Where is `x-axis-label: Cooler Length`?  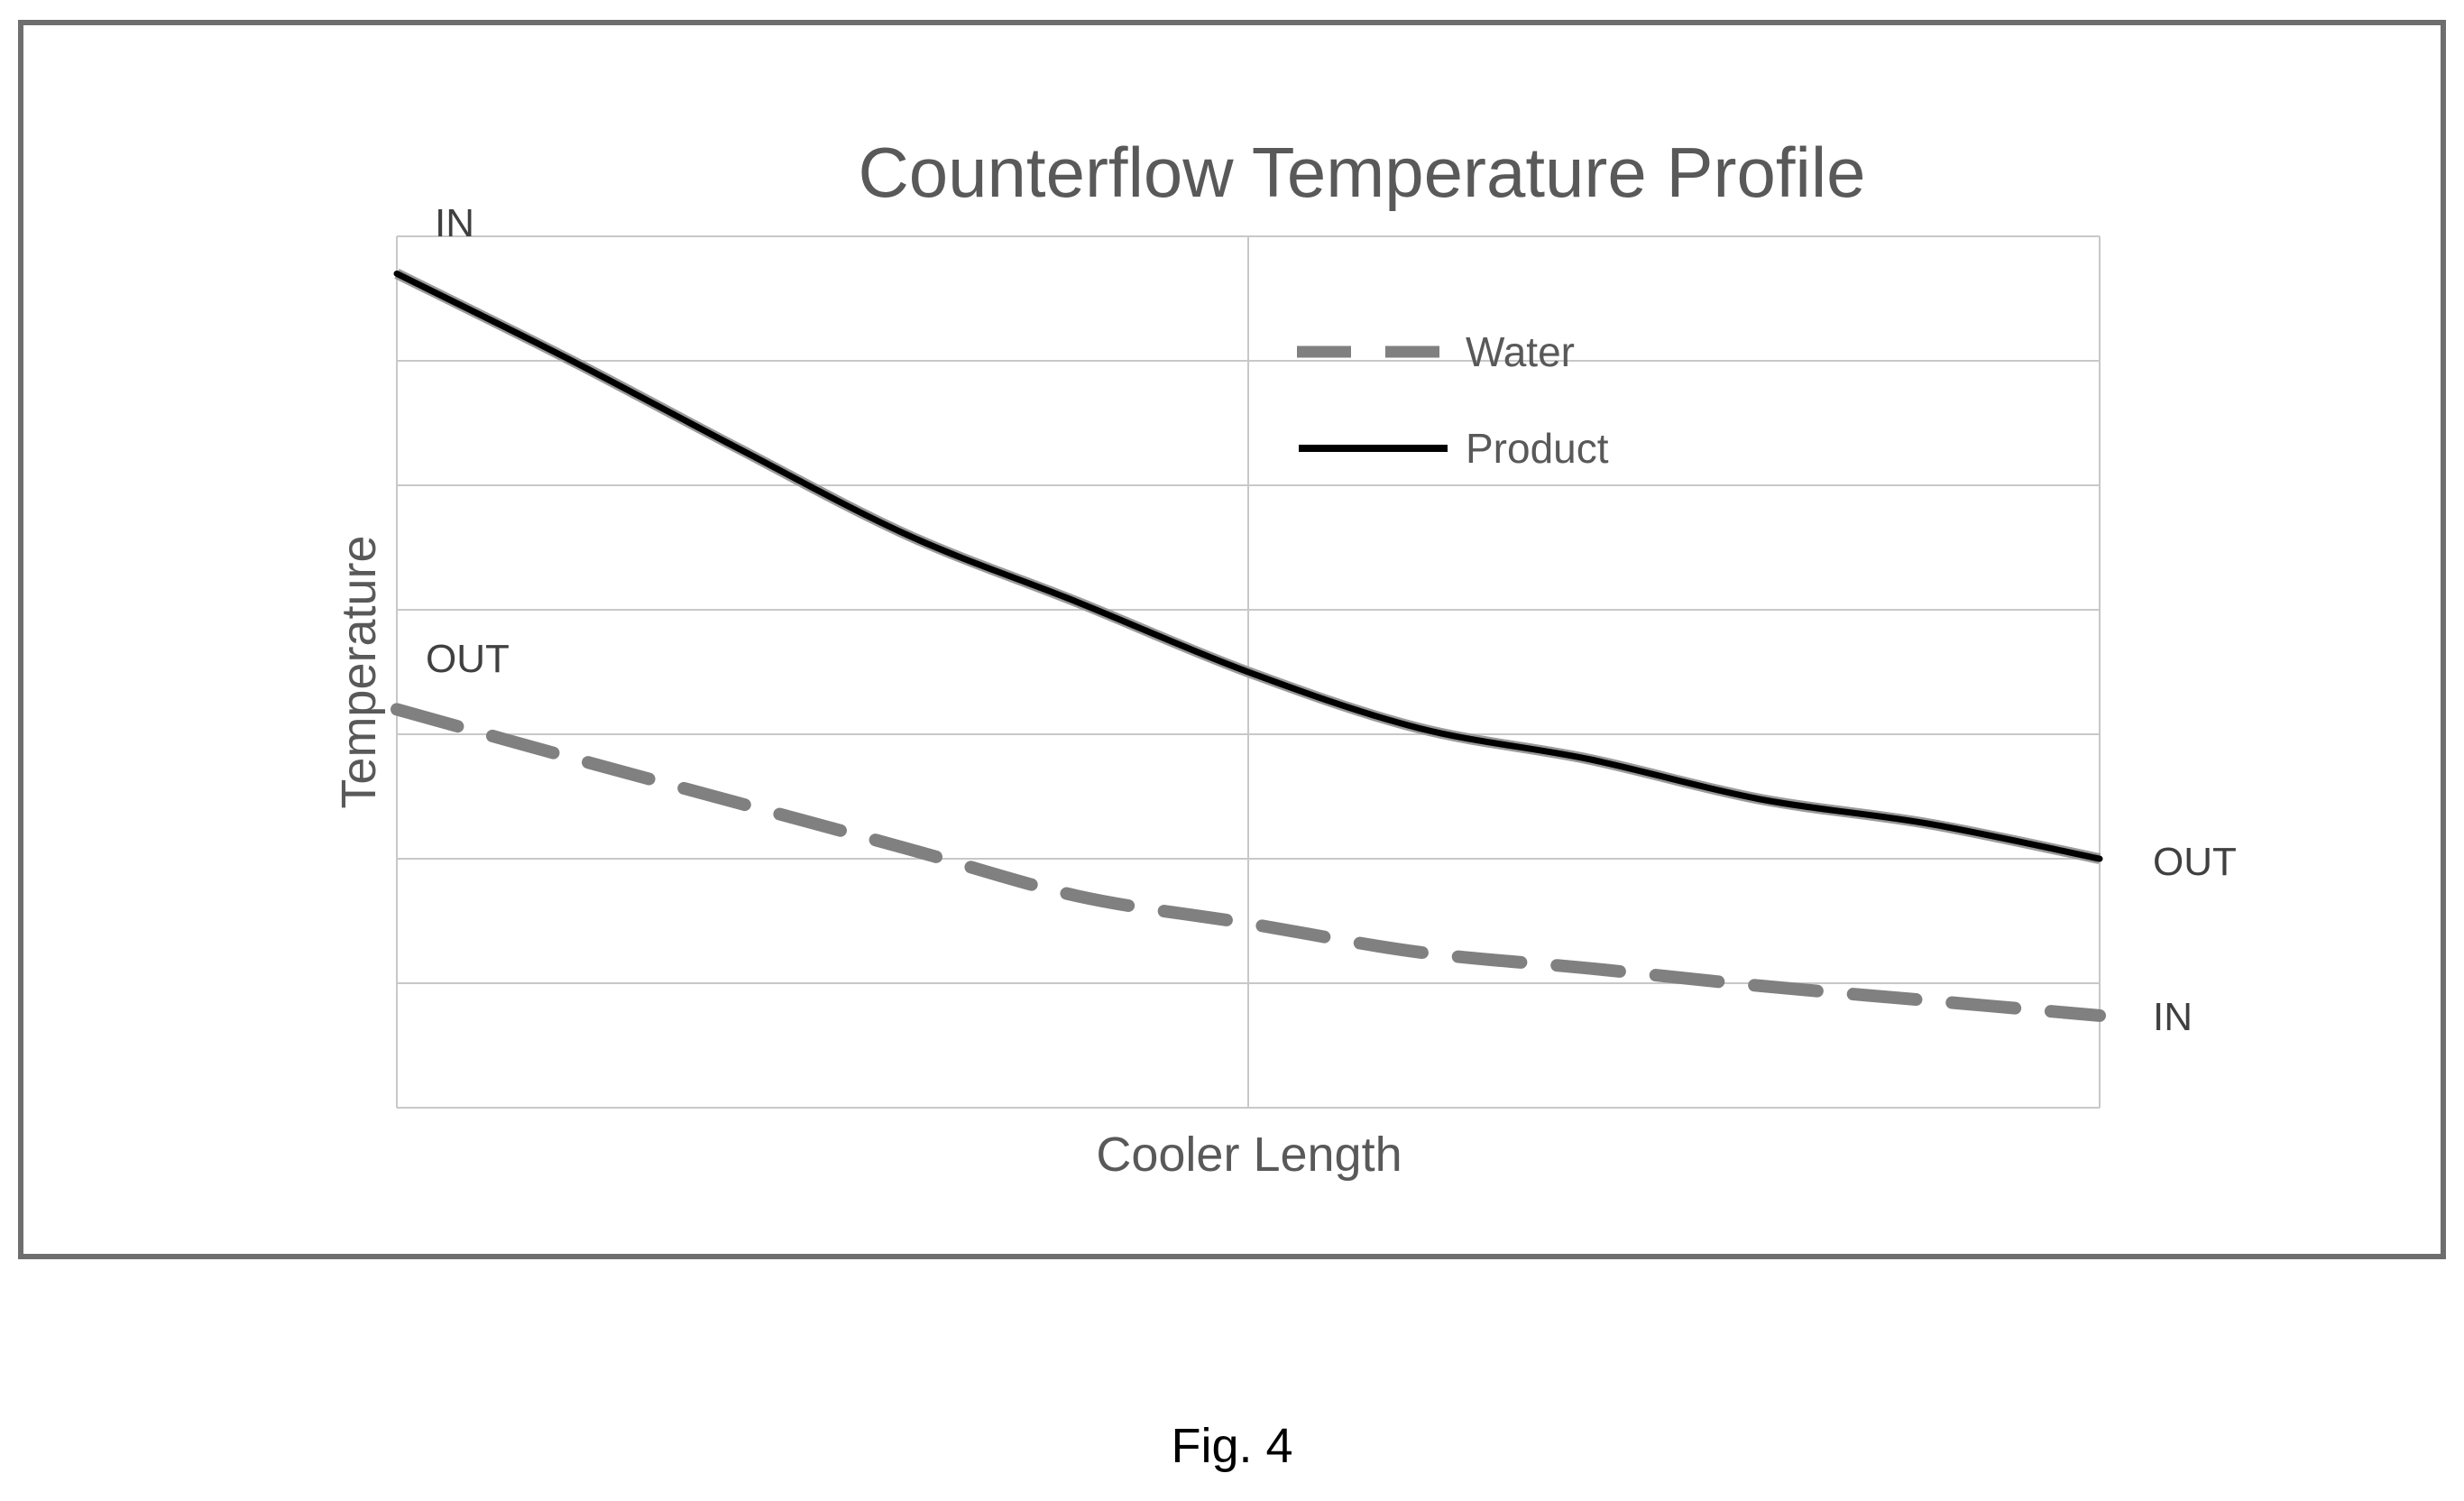 x-axis-label: Cooler Length is located at coordinates (1249, 1155).